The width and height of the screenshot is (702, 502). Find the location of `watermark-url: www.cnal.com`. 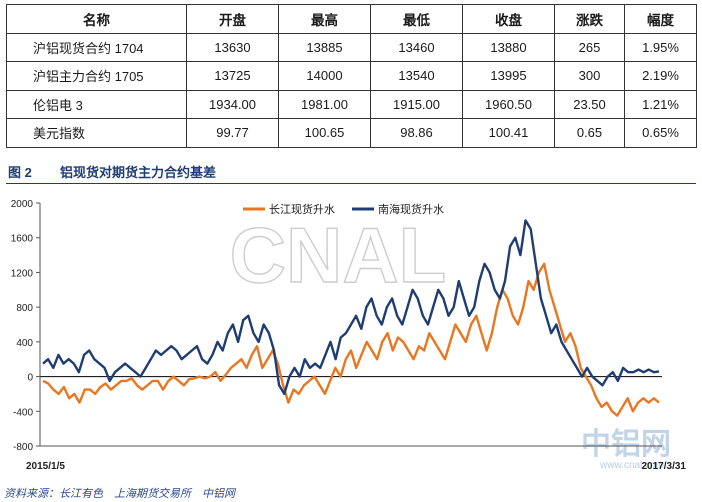

watermark-url: www.cnal.com is located at coordinates (631, 465).